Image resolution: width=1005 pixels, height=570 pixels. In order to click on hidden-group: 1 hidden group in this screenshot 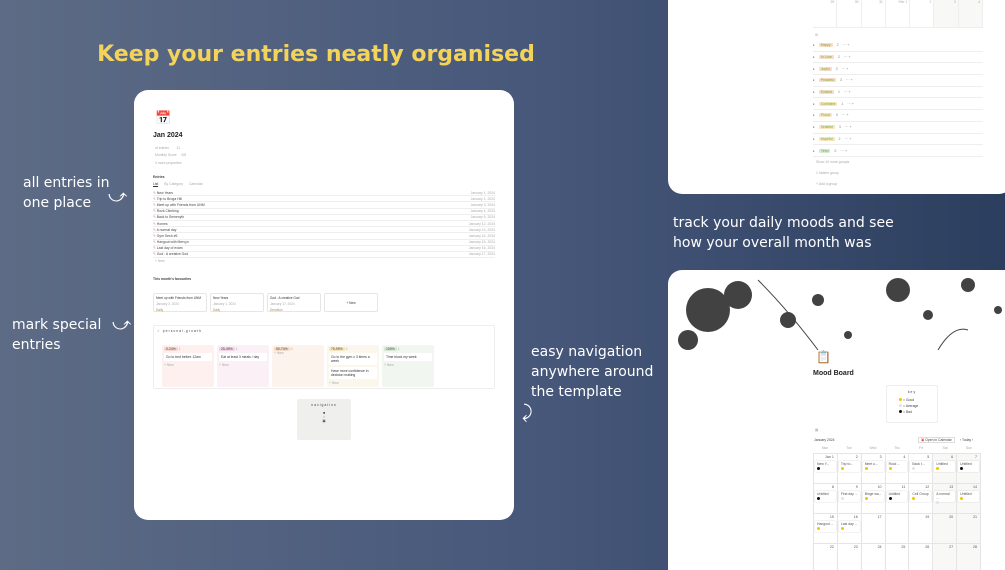, I will do `click(827, 173)`.